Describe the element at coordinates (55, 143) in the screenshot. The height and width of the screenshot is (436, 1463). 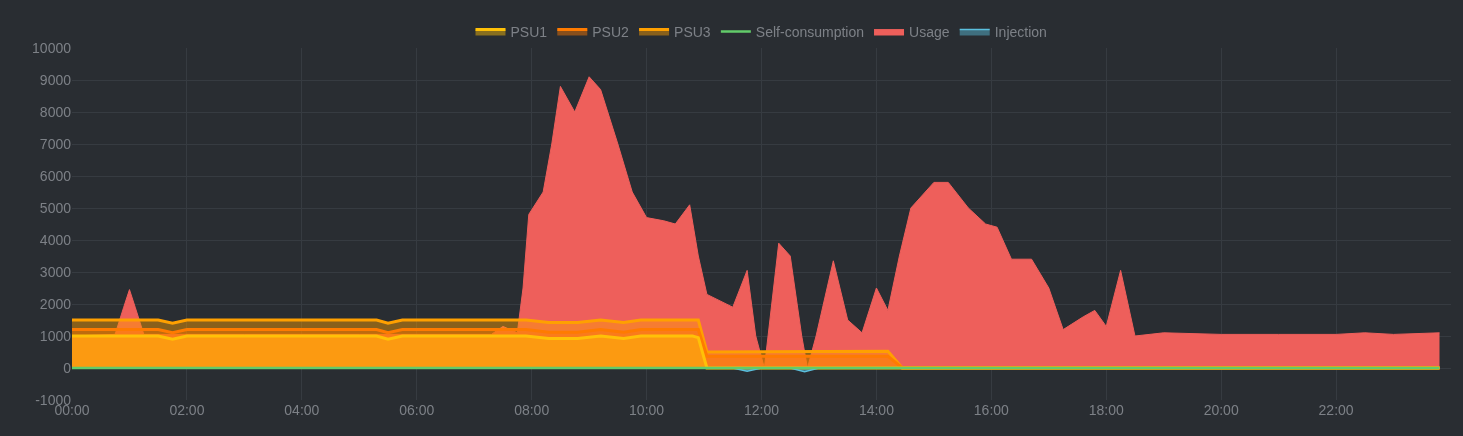
I see `y-tick-label: 7000` at that location.